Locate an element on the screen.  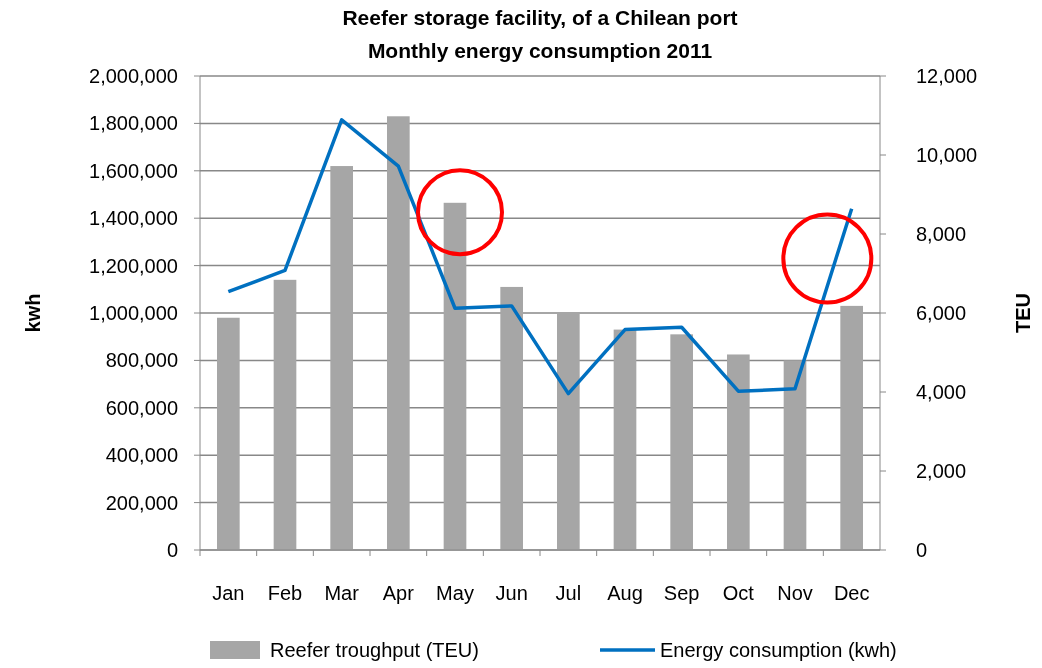
x-tick-label: Jun is located at coordinates (511, 593).